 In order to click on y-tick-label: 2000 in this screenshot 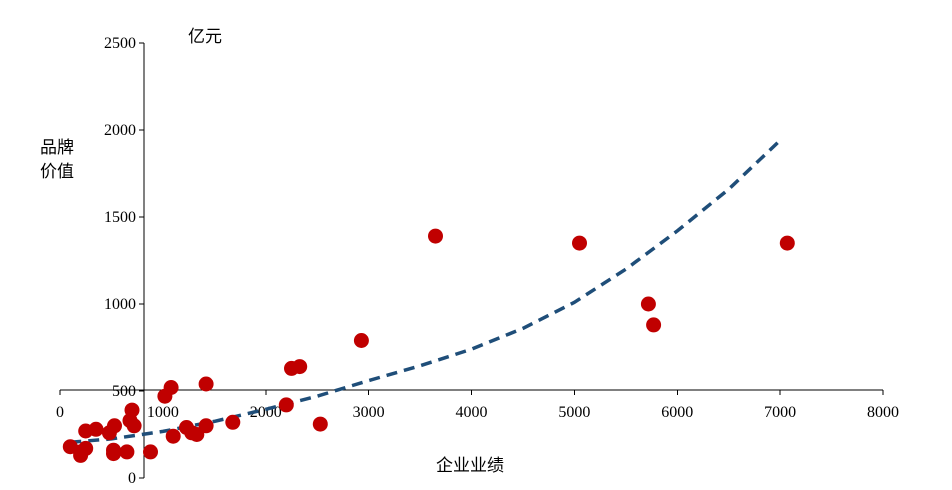, I will do `click(120, 130)`.